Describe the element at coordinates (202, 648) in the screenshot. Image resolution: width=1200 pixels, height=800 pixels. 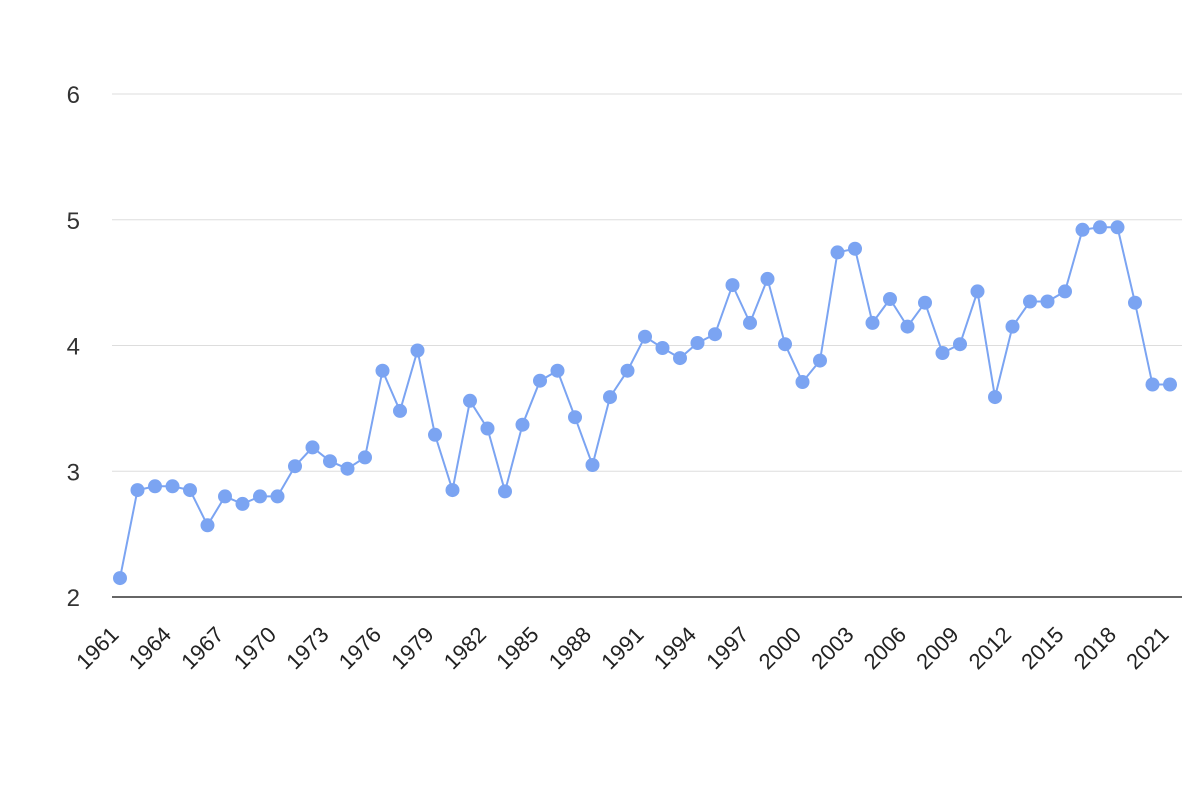
I see `x-tick-label: 1967` at that location.